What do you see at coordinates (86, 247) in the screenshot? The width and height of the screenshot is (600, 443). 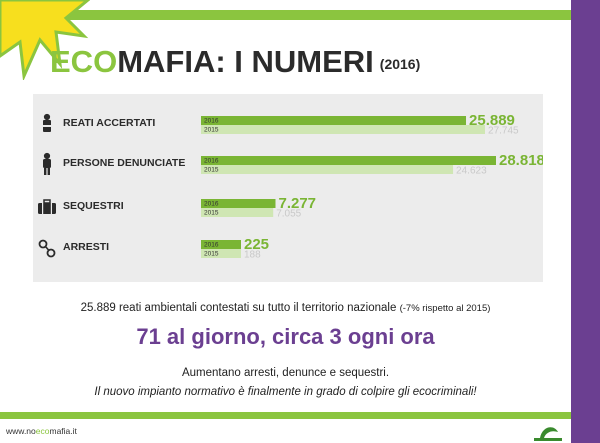 I see `category-label: ARRESTI` at bounding box center [86, 247].